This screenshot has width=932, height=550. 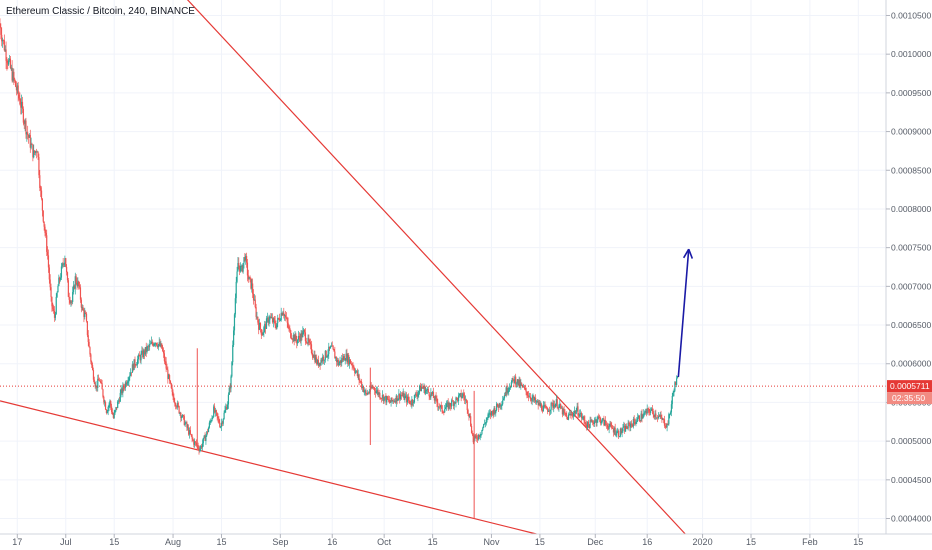 What do you see at coordinates (686, 253) in the screenshot?
I see `arrow-head` at bounding box center [686, 253].